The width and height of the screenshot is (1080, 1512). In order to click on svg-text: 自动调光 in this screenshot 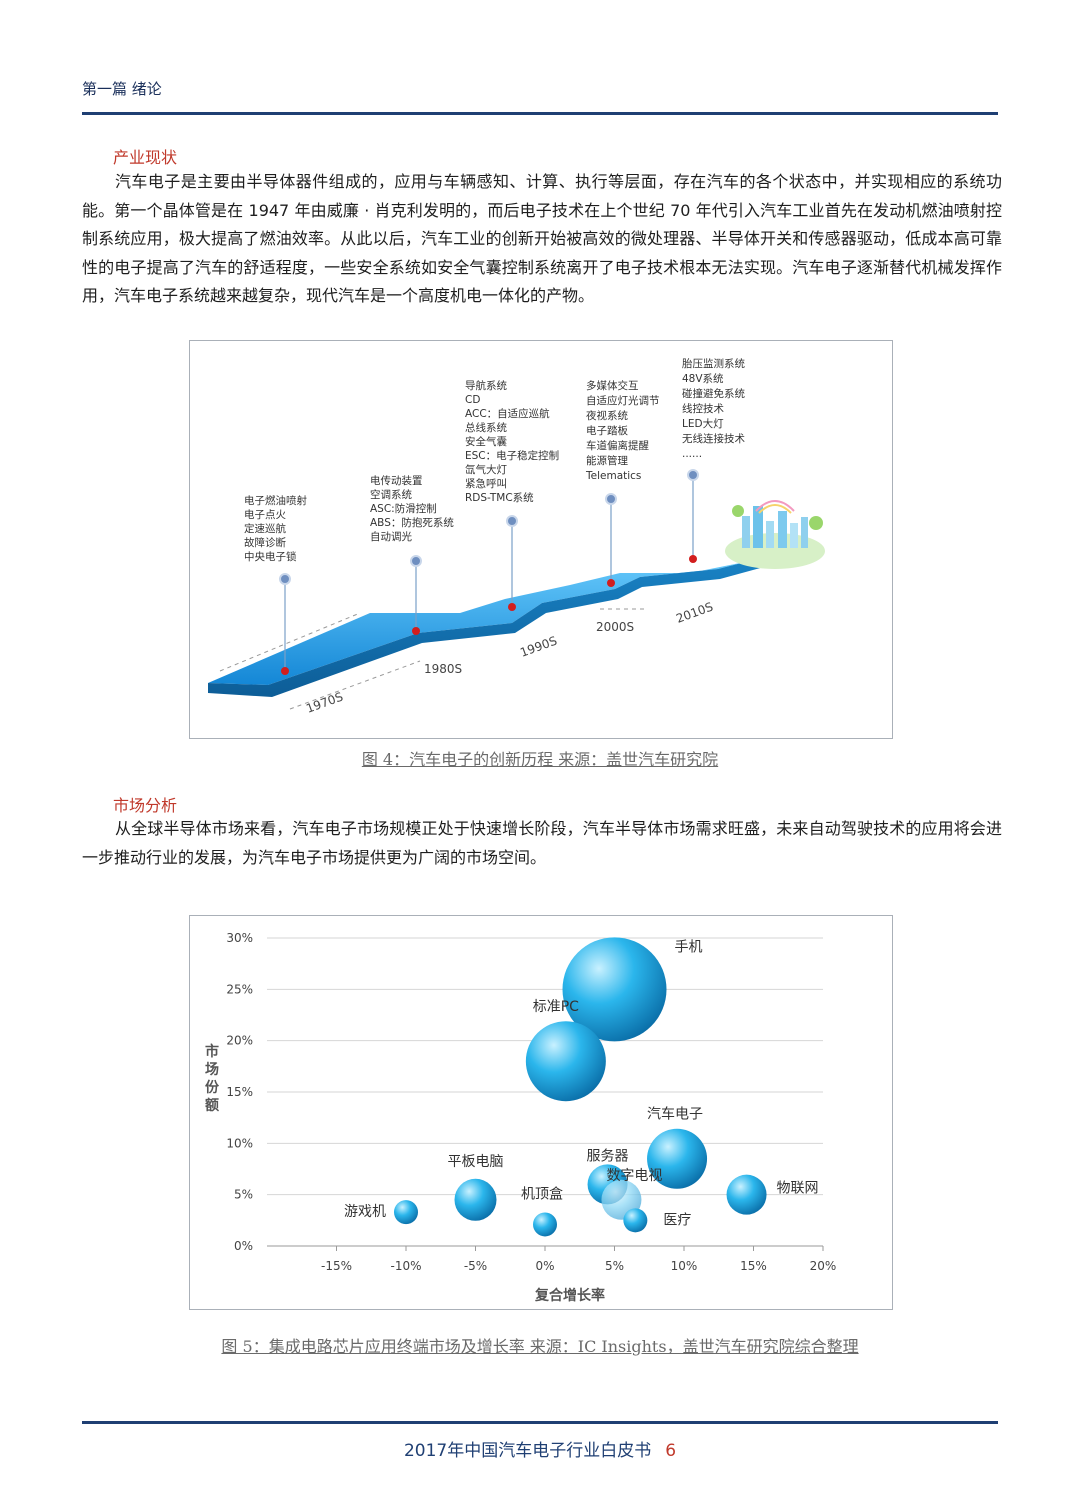, I will do `click(391, 536)`.